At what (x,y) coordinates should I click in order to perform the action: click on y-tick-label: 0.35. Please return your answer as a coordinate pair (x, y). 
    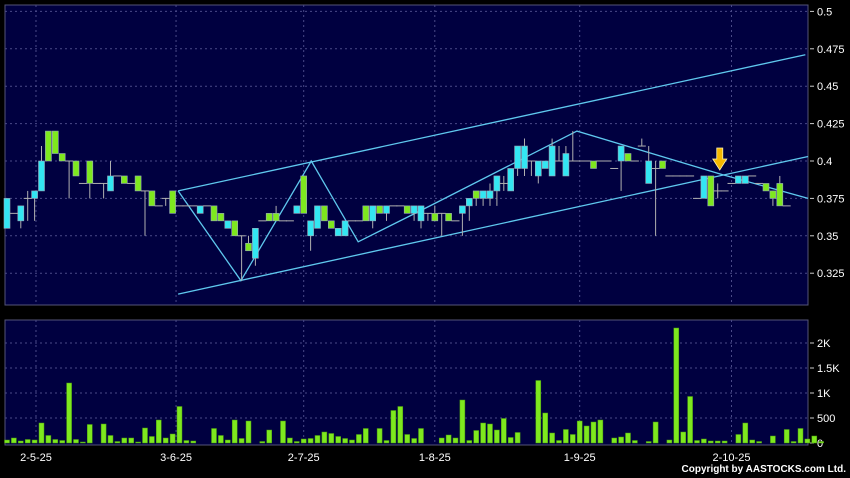
    Looking at the image, I should click on (827, 237).